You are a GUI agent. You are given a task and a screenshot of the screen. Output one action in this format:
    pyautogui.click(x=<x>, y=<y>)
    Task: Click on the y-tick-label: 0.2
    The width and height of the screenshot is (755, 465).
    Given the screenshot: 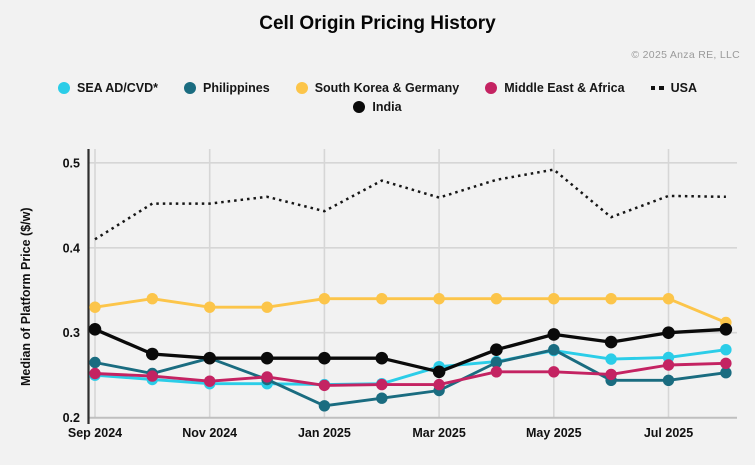 What is the action you would take?
    pyautogui.click(x=71, y=418)
    